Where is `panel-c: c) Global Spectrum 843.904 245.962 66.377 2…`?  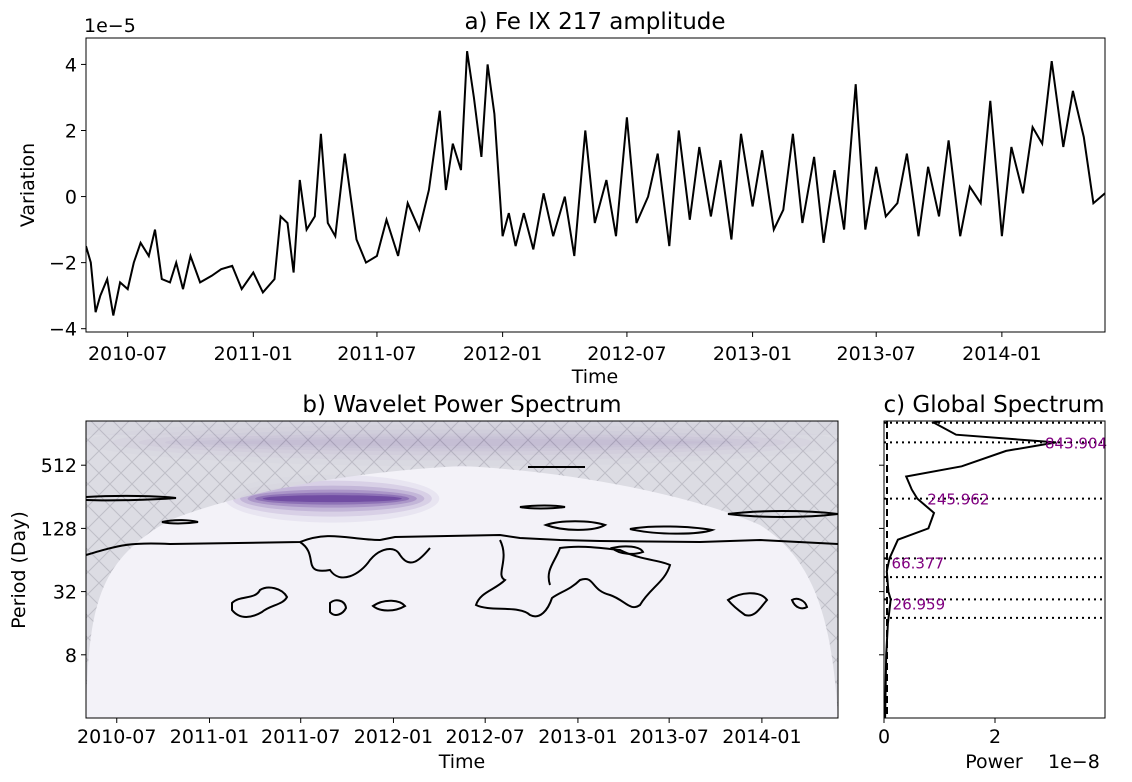
panel-c: c) Global Spectrum 843.904 245.962 66.377 2… is located at coordinates (992, 582).